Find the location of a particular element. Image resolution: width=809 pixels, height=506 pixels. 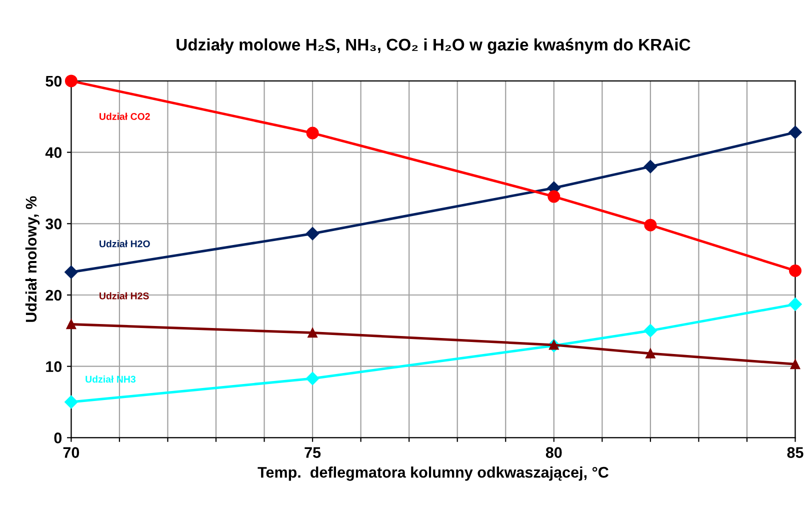

series-label: Udział NH3 is located at coordinates (111, 379).